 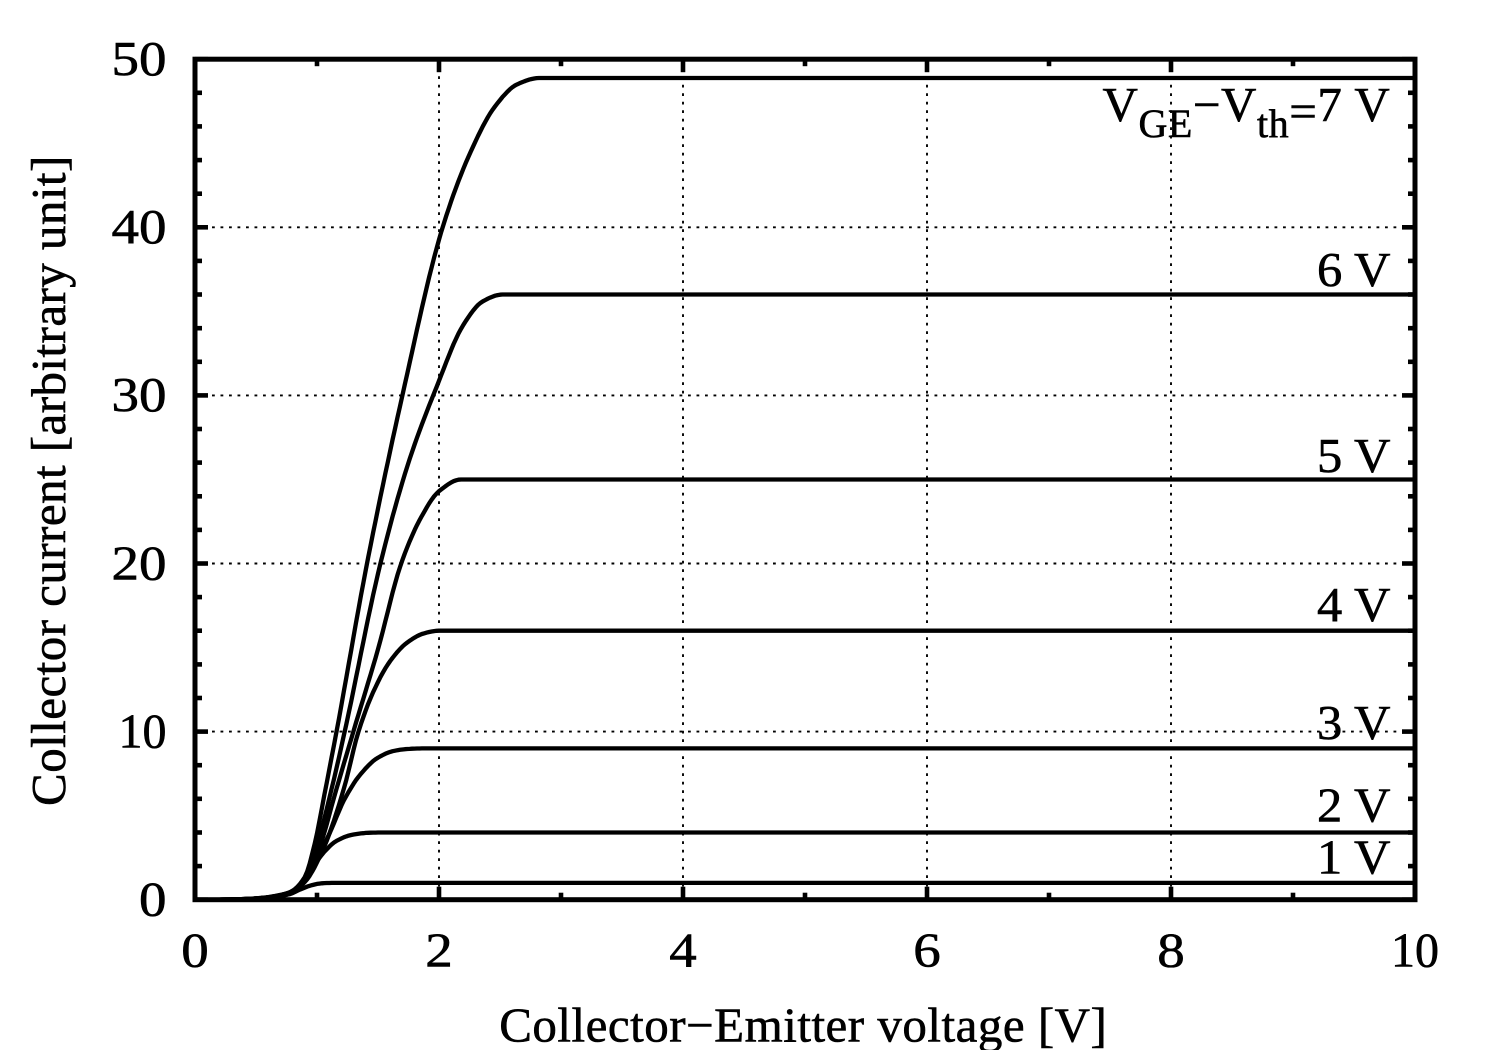 I want to click on svg-text: 1 V, so click(x=1354, y=857).